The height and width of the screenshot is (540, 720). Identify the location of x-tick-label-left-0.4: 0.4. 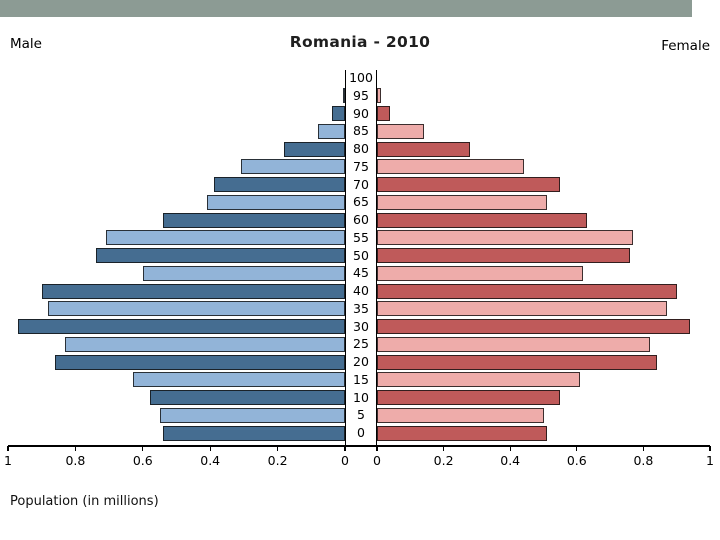
(210, 460).